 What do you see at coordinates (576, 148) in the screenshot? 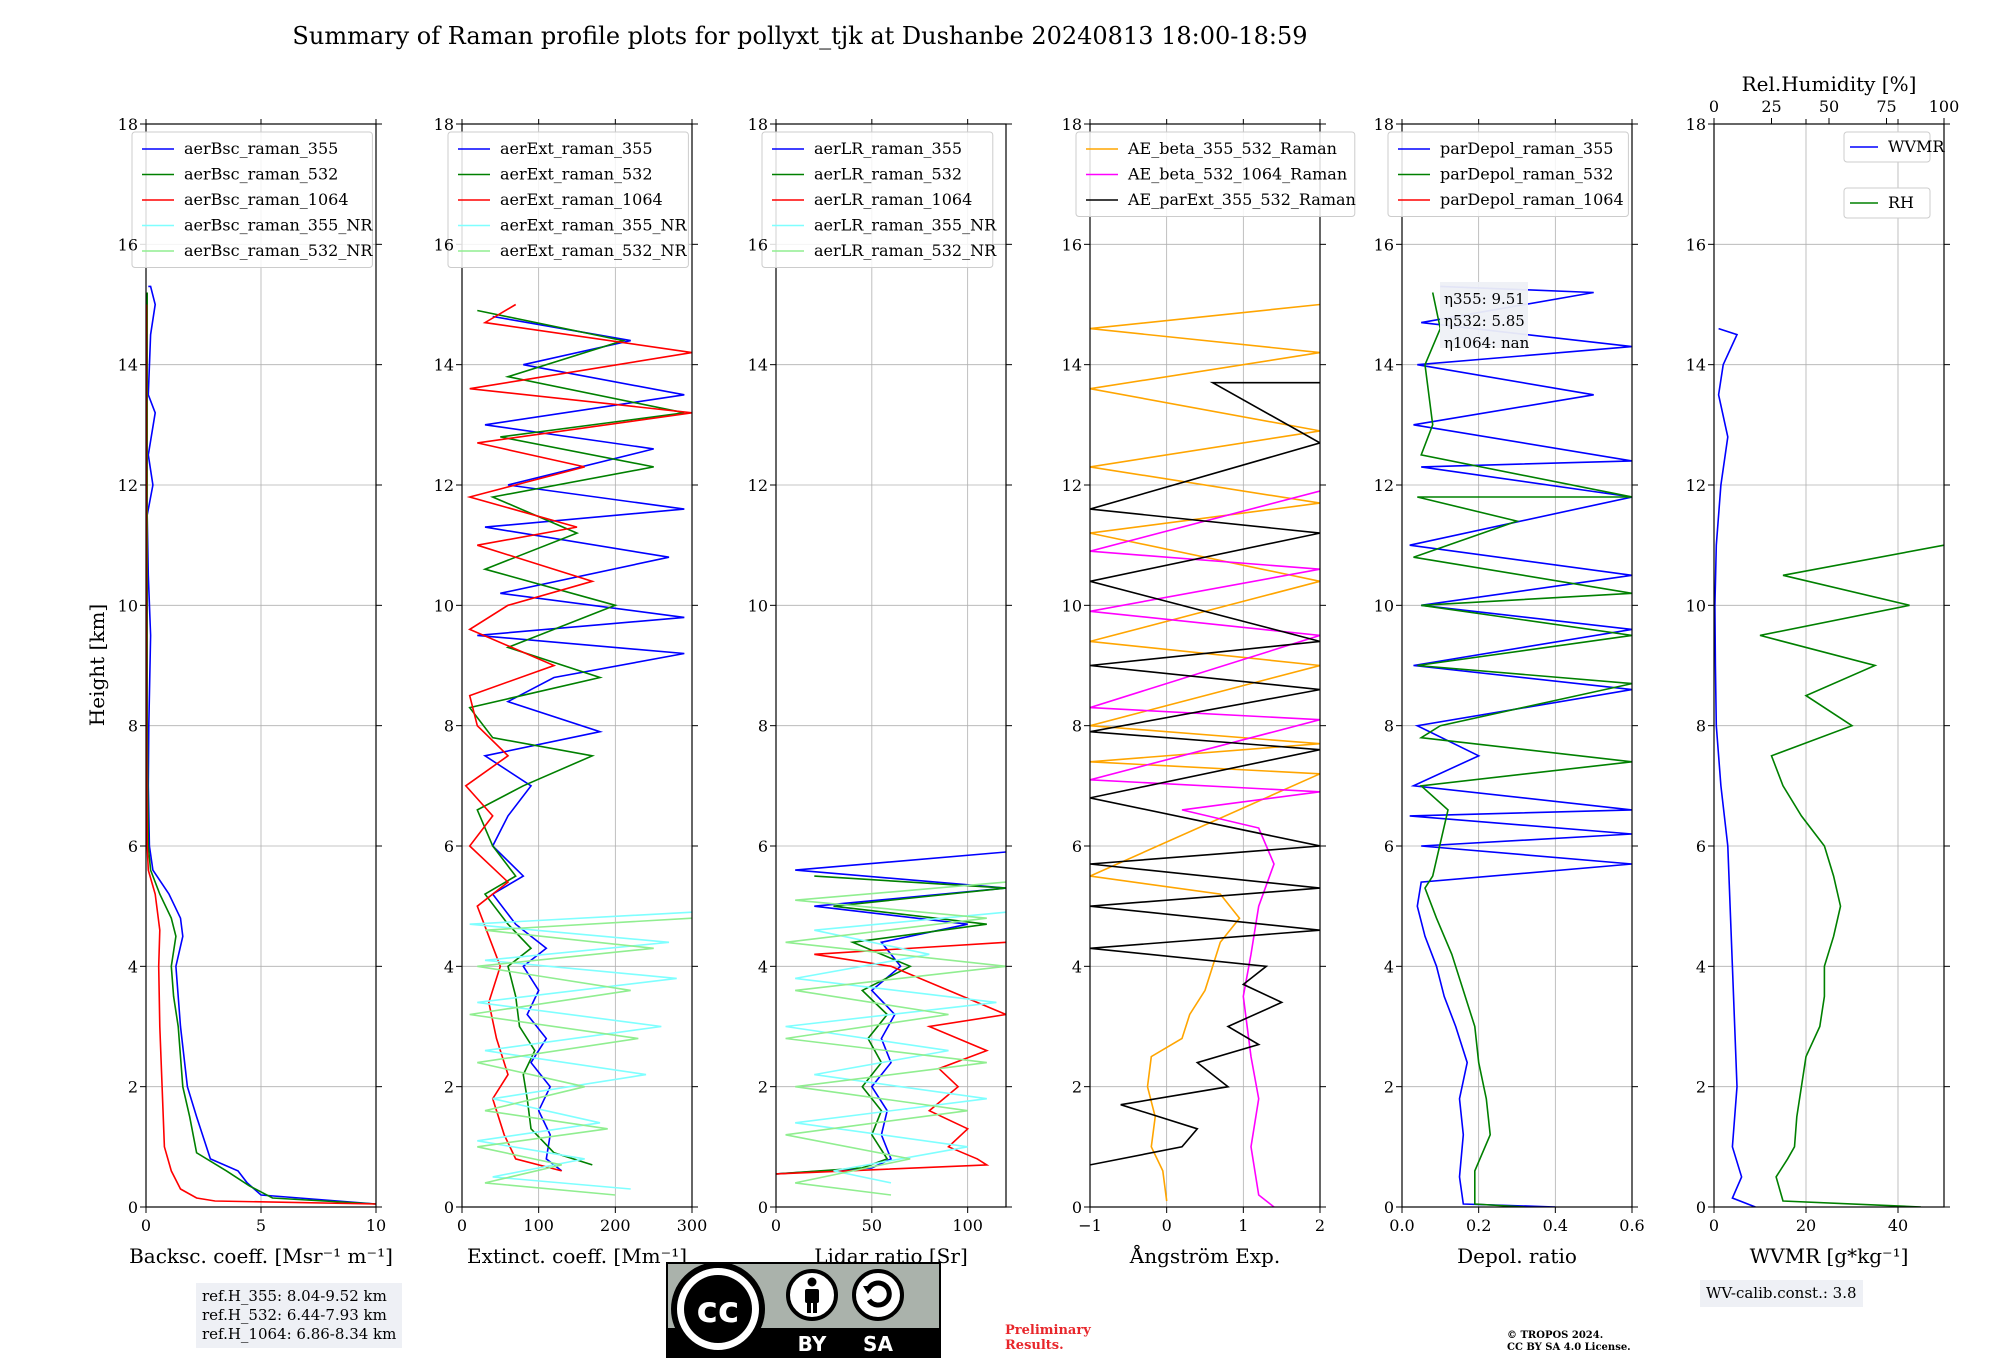
I see `legend-label-aerExt_raman_355: aerExt_raman_355` at bounding box center [576, 148].